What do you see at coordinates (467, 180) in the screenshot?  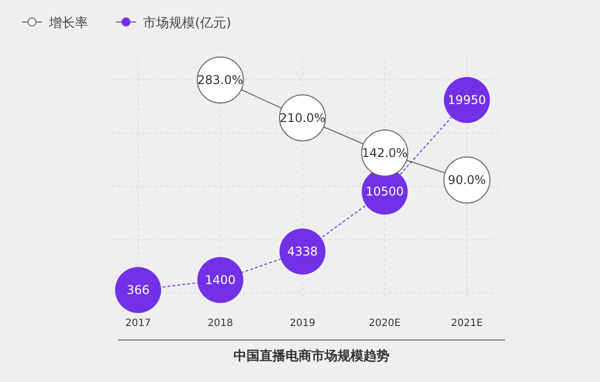 I see `data-label: 90.0%` at bounding box center [467, 180].